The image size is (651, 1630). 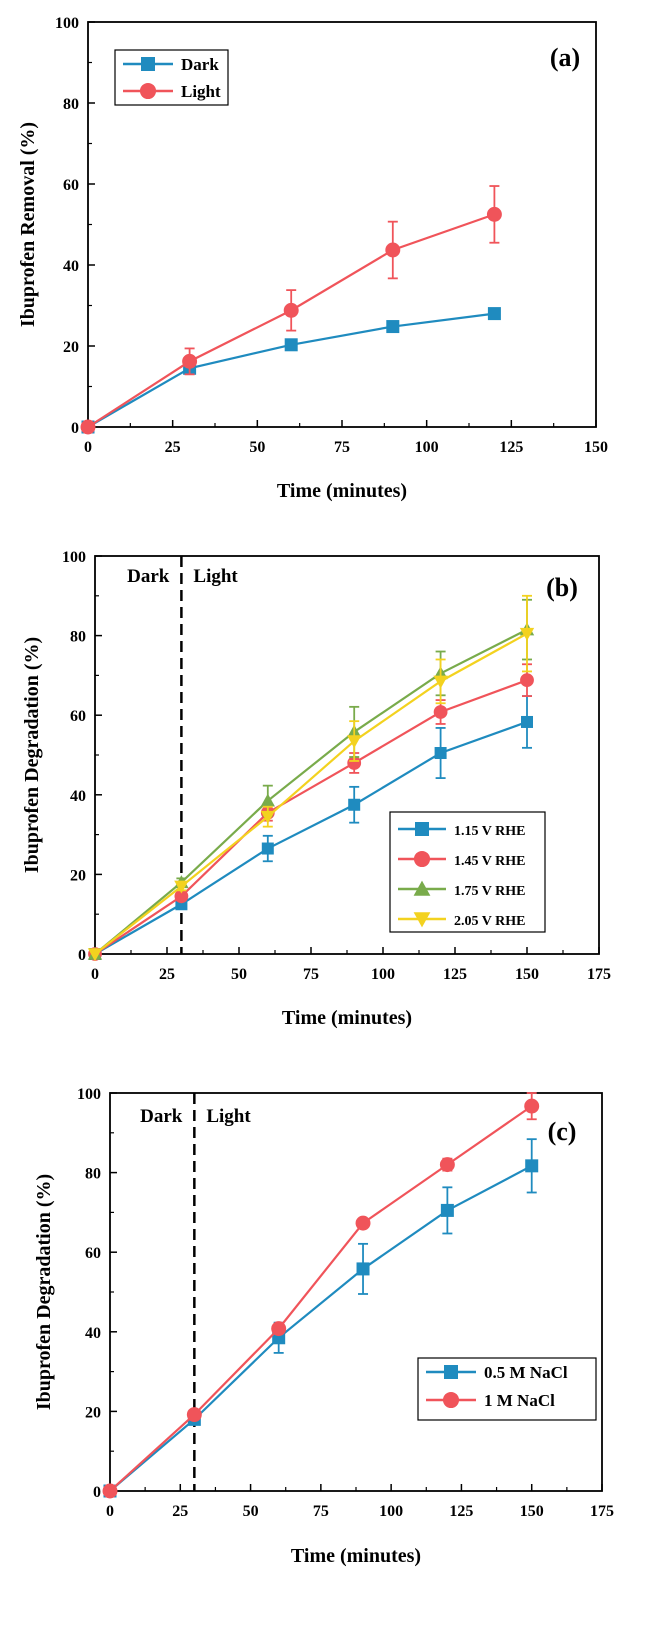 I want to click on legend-entry: Dark, so click(x=200, y=64).